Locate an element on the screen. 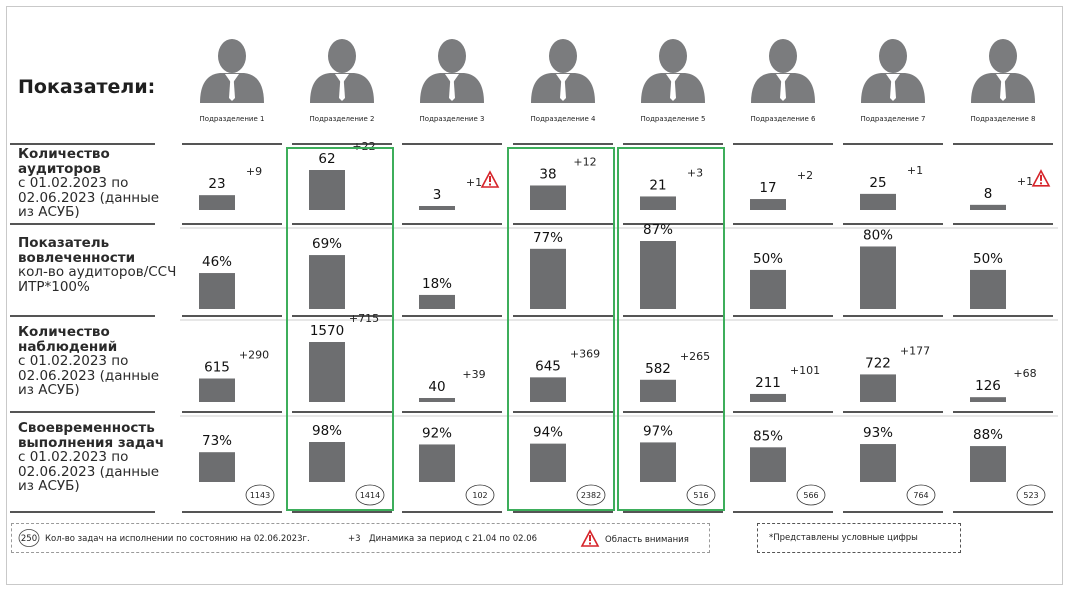  legend-attention-text: Область внимания is located at coordinates (647, 540).